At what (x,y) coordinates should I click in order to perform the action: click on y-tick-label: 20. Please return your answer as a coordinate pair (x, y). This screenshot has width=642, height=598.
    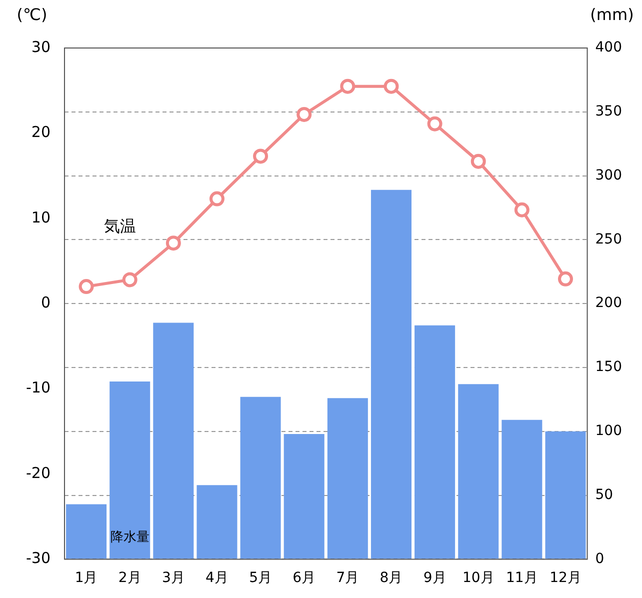
    Looking at the image, I should click on (40, 132).